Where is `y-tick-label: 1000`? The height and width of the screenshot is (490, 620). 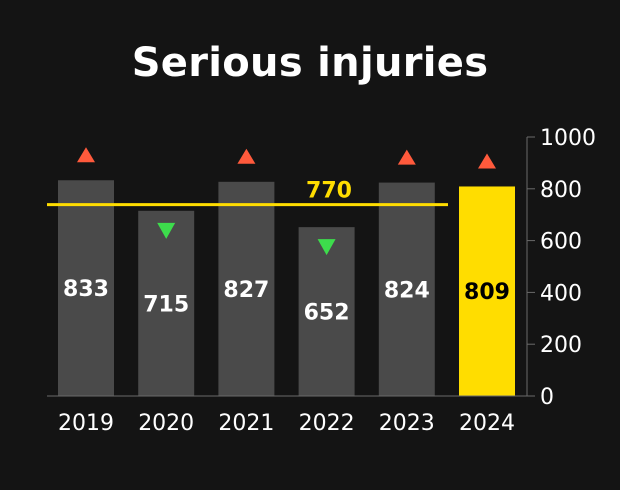
y-tick-label: 1000 is located at coordinates (568, 138).